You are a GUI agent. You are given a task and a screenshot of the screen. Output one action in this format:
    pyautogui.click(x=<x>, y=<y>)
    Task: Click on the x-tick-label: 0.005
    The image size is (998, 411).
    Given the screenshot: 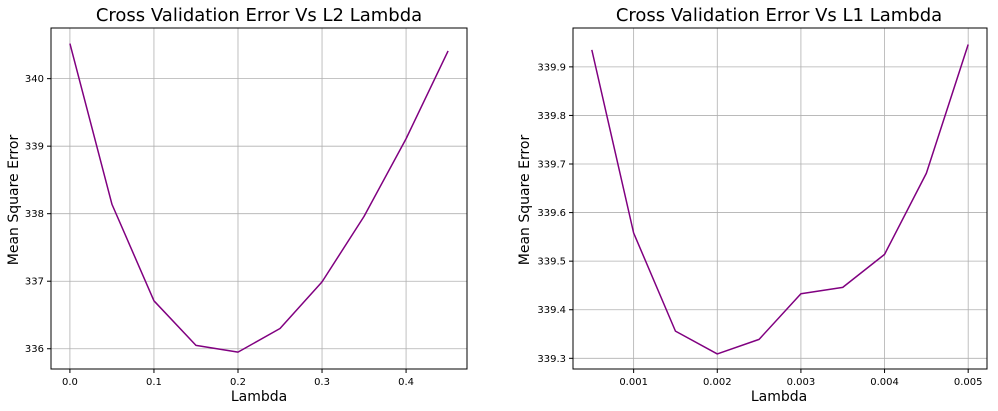 What is the action you would take?
    pyautogui.click(x=968, y=382)
    